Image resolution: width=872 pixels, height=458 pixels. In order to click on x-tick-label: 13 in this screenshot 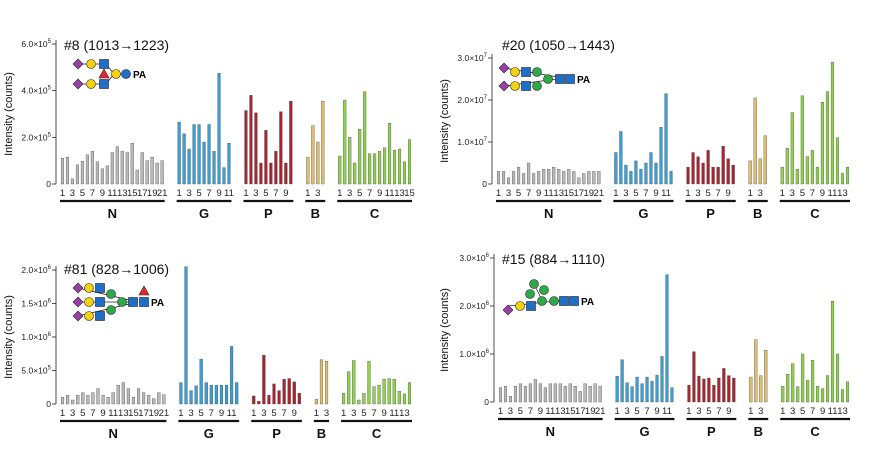, I will do `click(560, 411)`.